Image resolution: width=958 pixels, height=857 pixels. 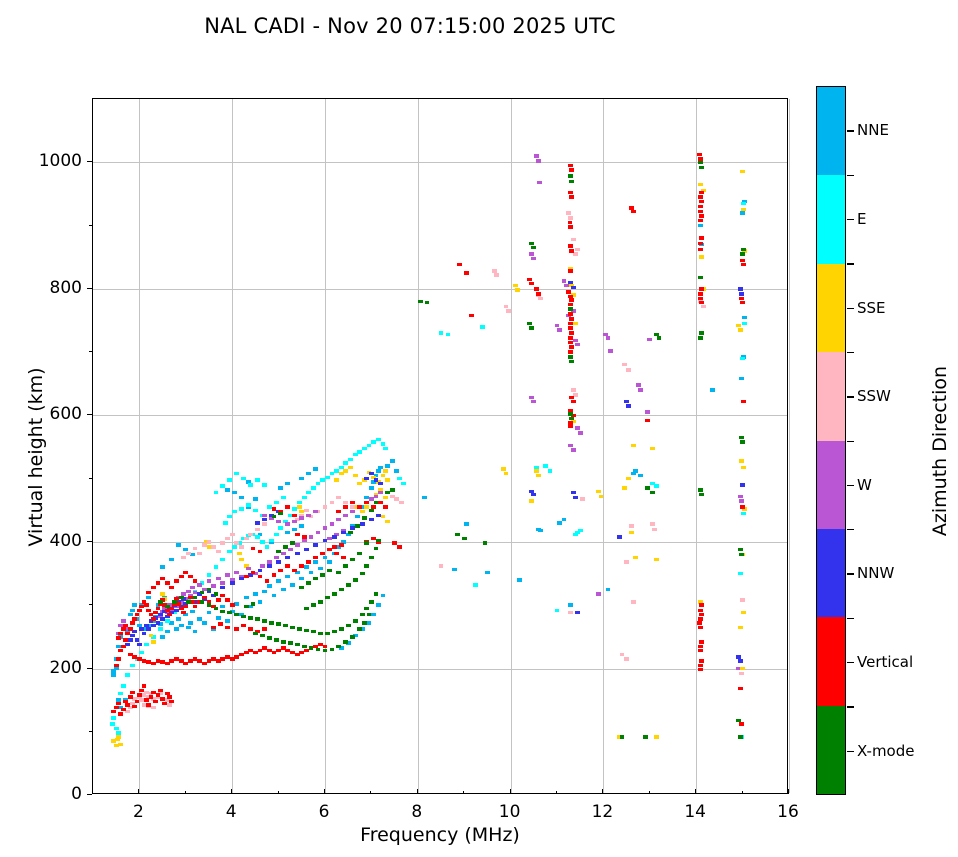 What do you see at coordinates (788, 812) in the screenshot?
I see `x-tick-label: 16` at bounding box center [788, 812].